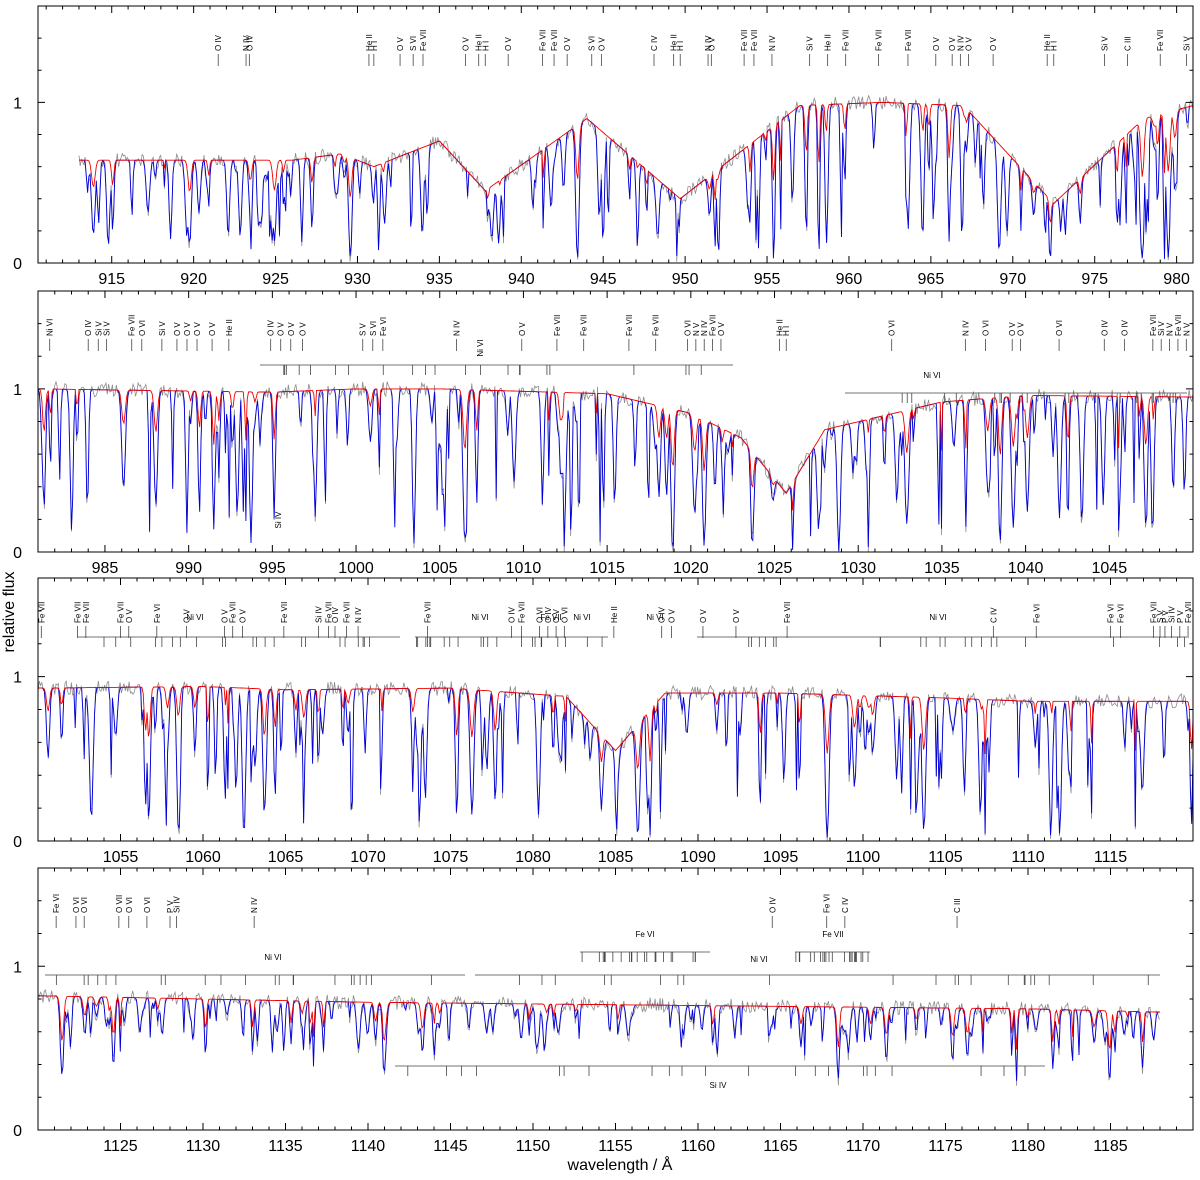  What do you see at coordinates (607, 568) in the screenshot?
I see `x-tick-label: 1015` at bounding box center [607, 568].